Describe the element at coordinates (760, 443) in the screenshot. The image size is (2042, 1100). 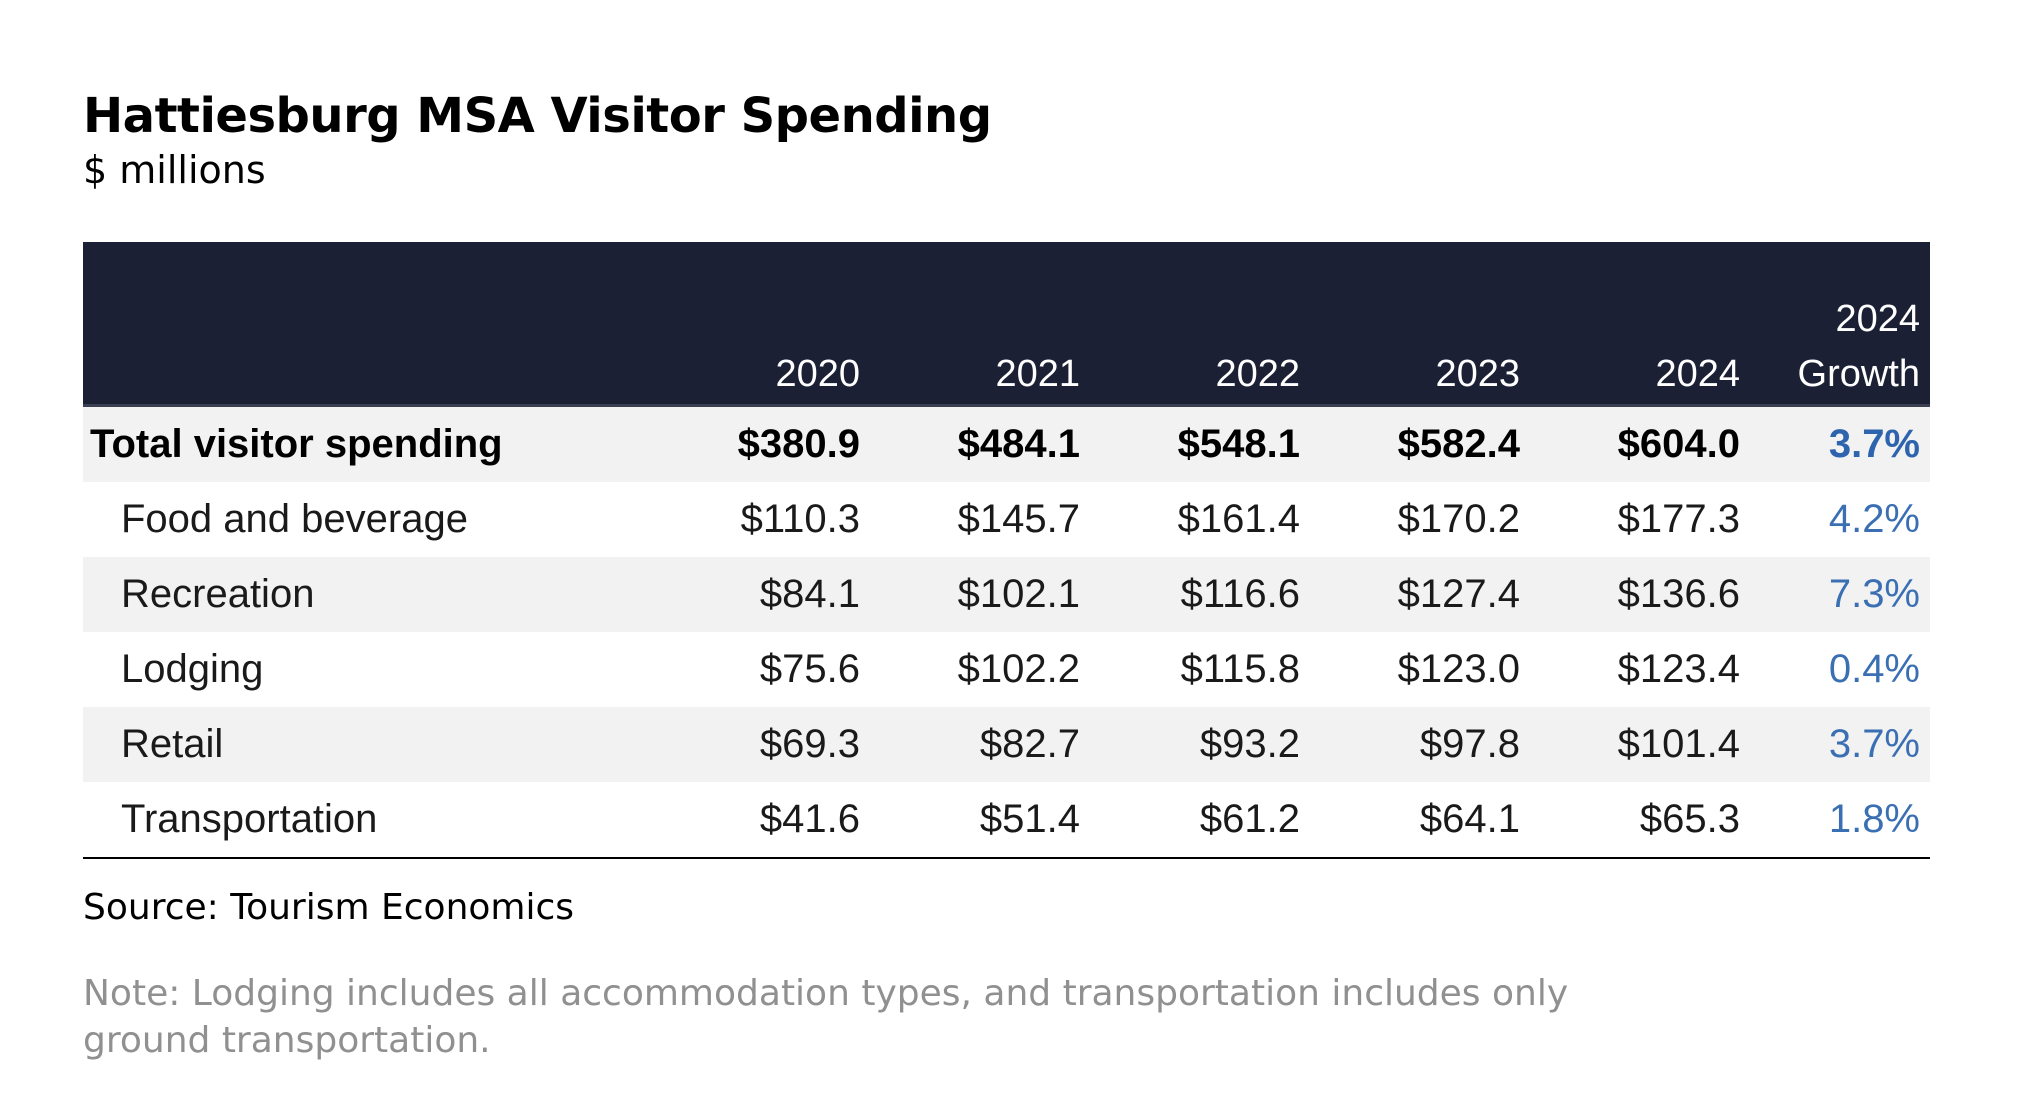
I see `value-cell-2020: $380.9` at that location.